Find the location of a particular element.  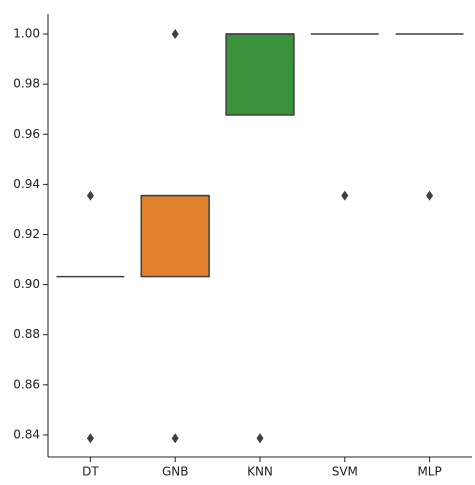

x-tick-label: DT is located at coordinates (90, 472).